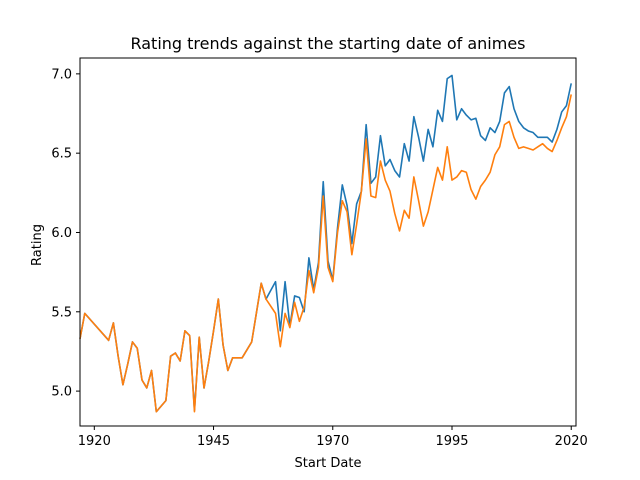  What do you see at coordinates (332, 441) in the screenshot?
I see `x-tick-label: 1970` at bounding box center [332, 441].